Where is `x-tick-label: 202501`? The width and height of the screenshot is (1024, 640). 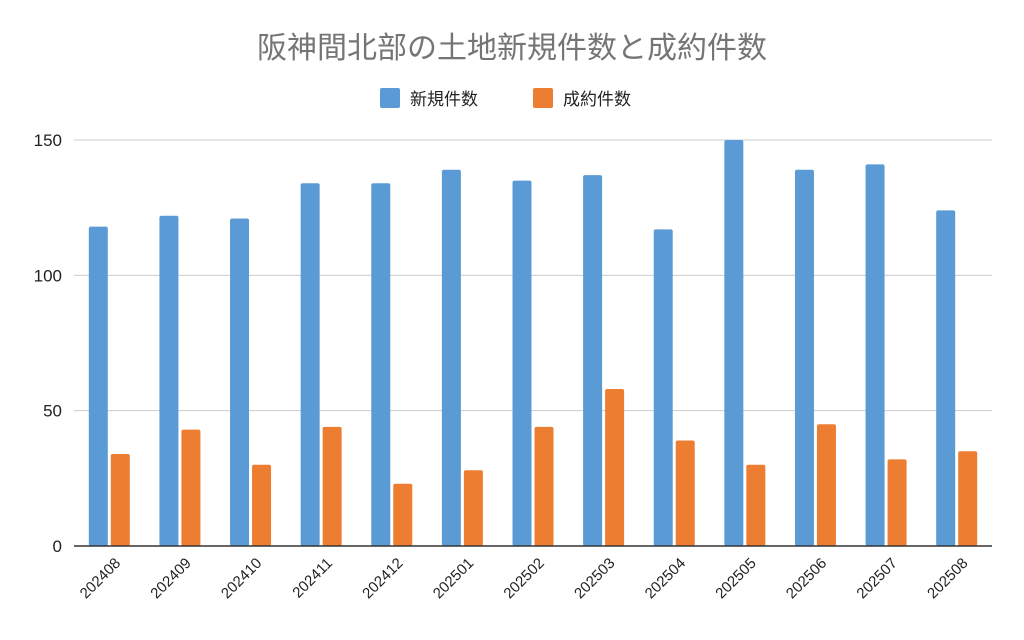 x-tick-label: 202501 is located at coordinates (453, 578).